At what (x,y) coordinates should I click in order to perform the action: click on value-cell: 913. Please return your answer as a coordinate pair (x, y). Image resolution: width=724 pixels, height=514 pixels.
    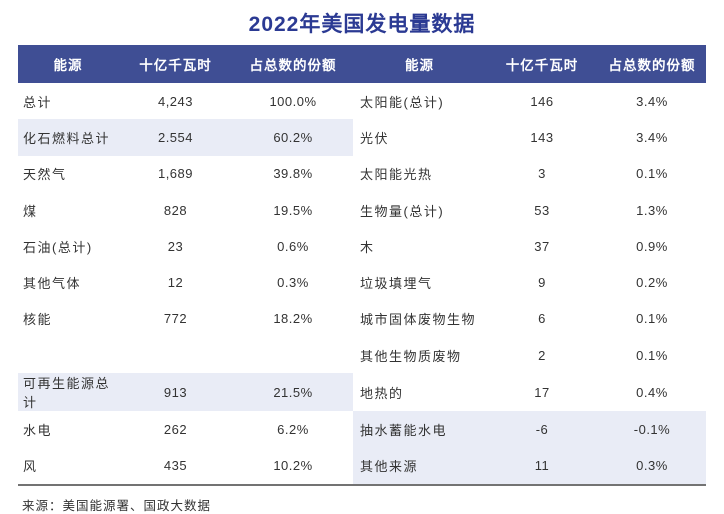
    Looking at the image, I should click on (175, 392).